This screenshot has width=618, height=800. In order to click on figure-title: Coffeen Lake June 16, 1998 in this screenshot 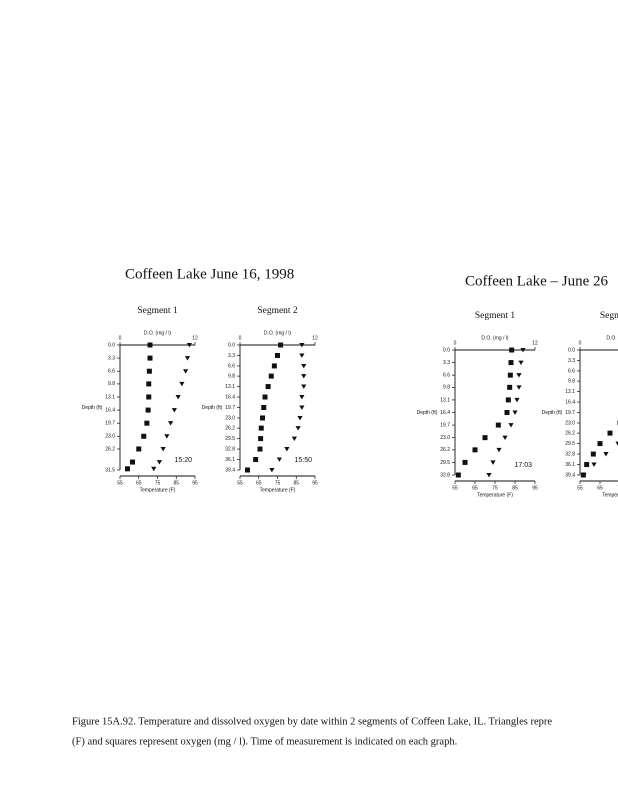, I will do `click(209, 274)`.